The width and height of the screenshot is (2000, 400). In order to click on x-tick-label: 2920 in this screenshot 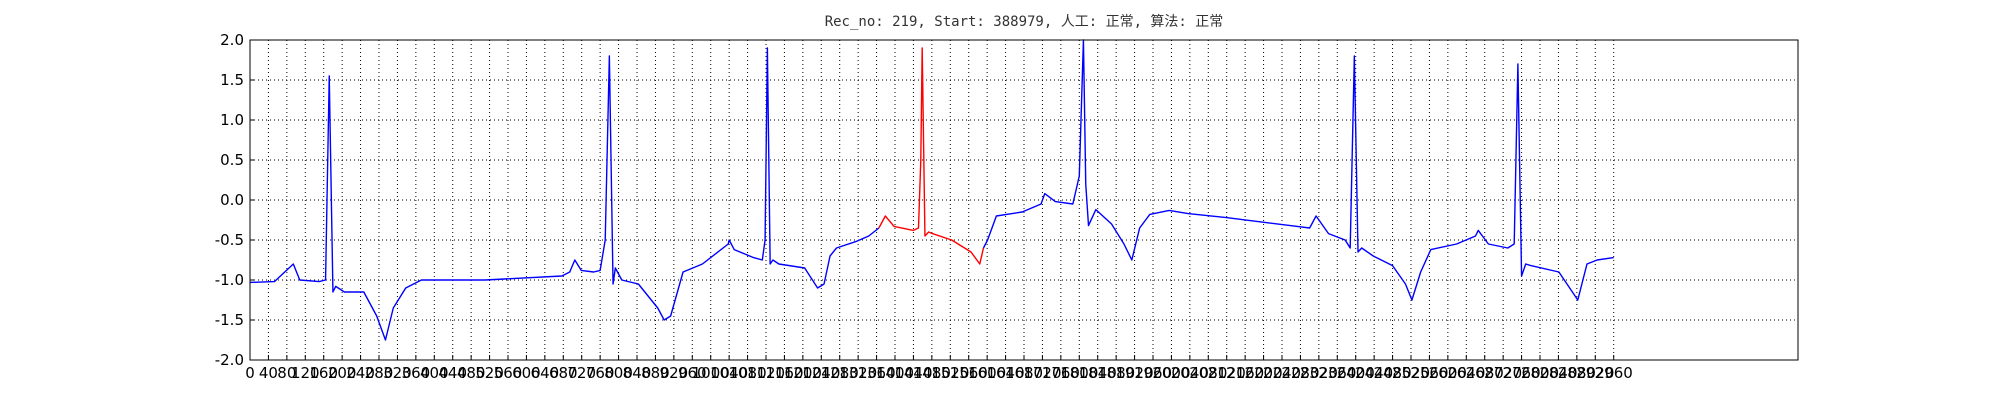, I will do `click(1595, 373)`.